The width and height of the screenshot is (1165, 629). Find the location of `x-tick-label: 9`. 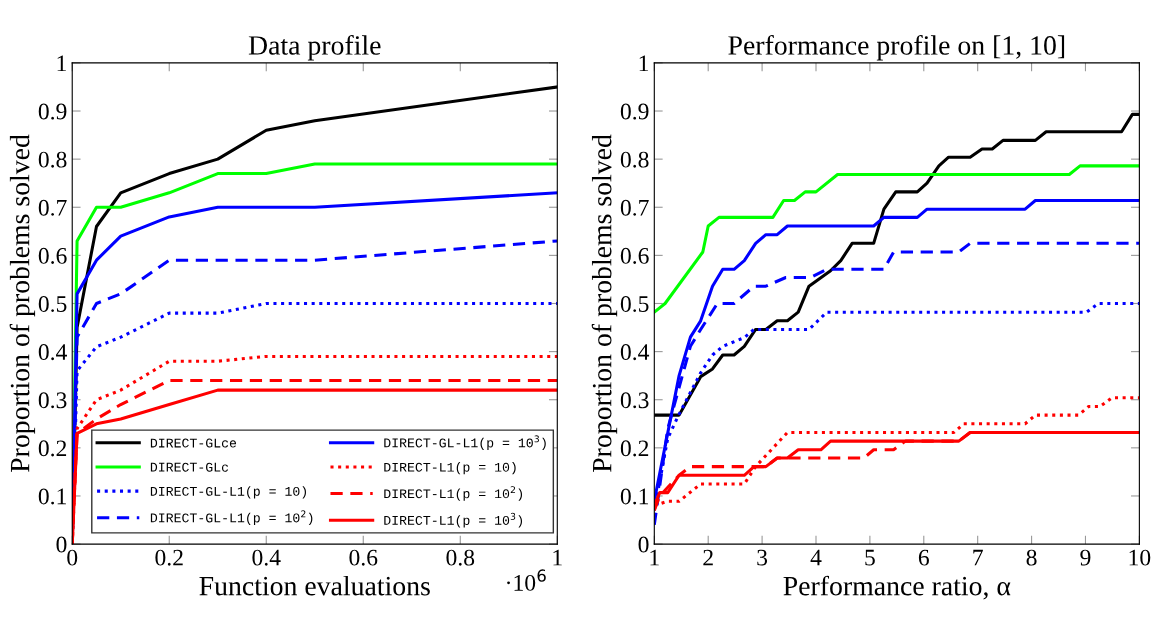

x-tick-label: 9 is located at coordinates (1085, 557).